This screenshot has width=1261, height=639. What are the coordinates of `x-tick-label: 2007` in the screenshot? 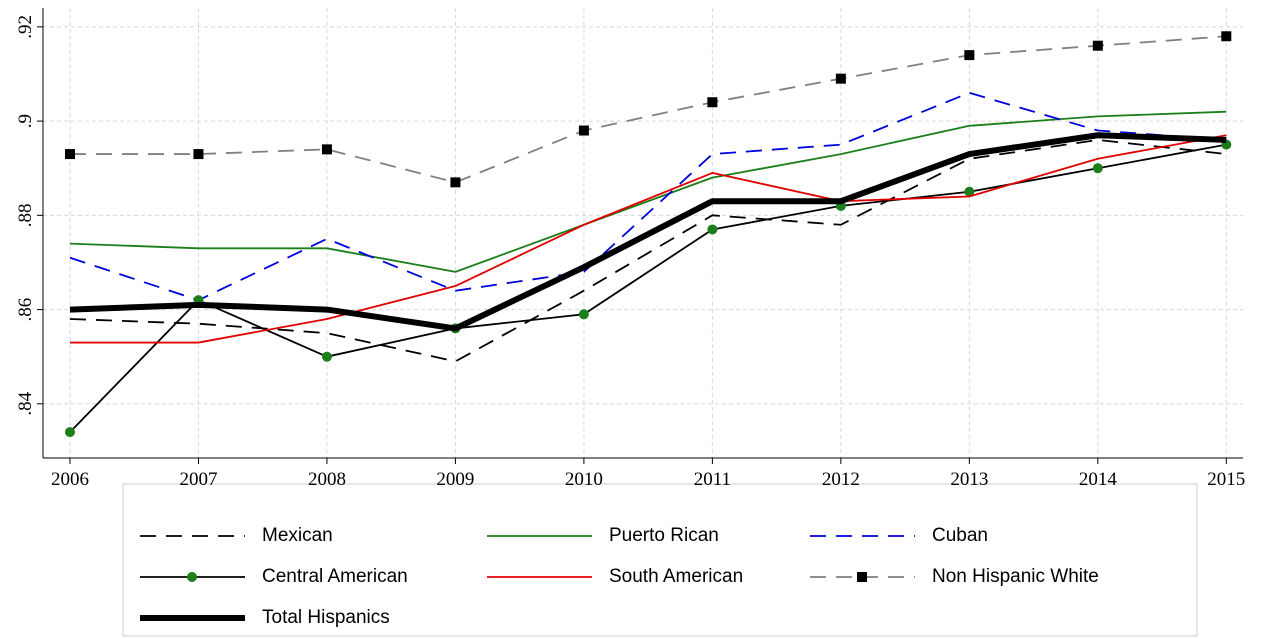 It's located at (198, 479).